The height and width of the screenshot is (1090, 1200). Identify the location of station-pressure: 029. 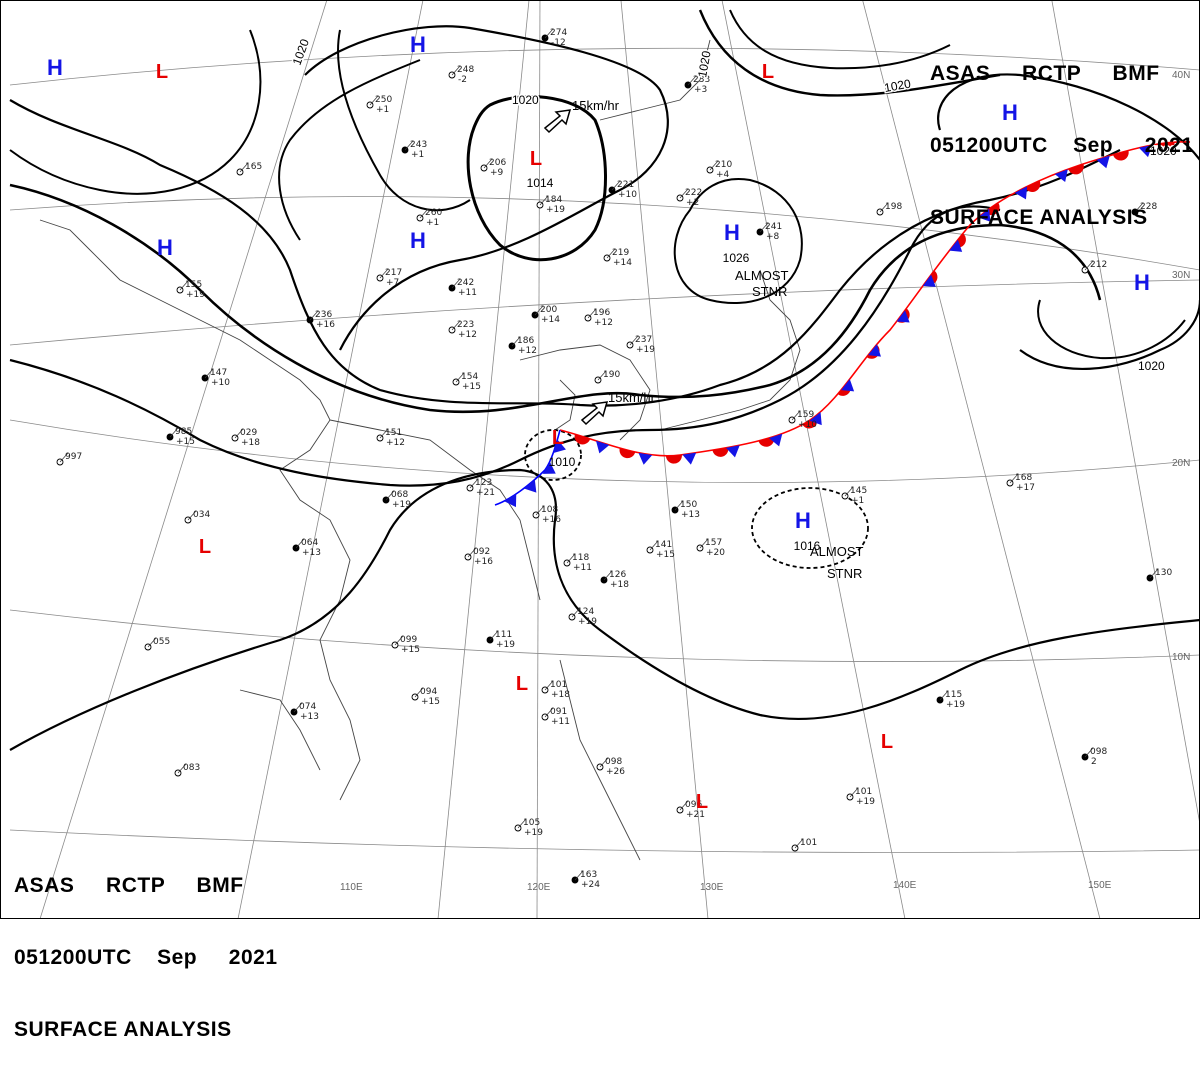
(248, 433).